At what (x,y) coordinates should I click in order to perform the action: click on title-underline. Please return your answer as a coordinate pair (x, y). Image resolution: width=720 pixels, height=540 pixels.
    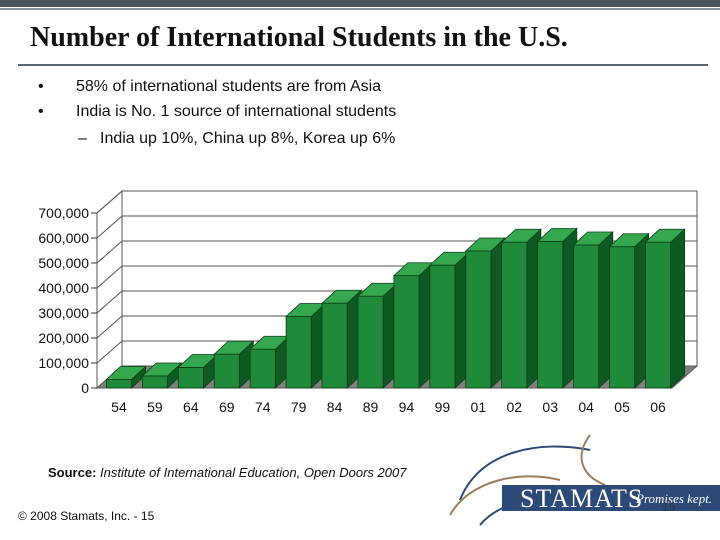
    Looking at the image, I should click on (363, 65).